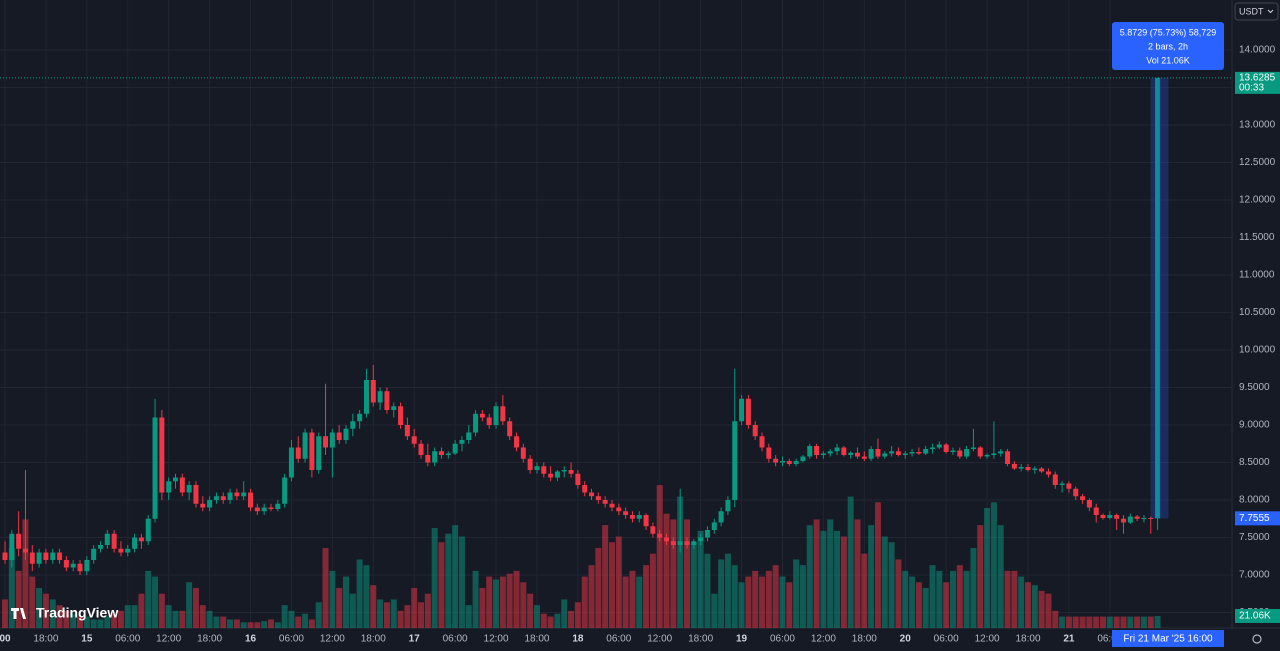  I want to click on currency-button: USDT, so click(1256, 11).